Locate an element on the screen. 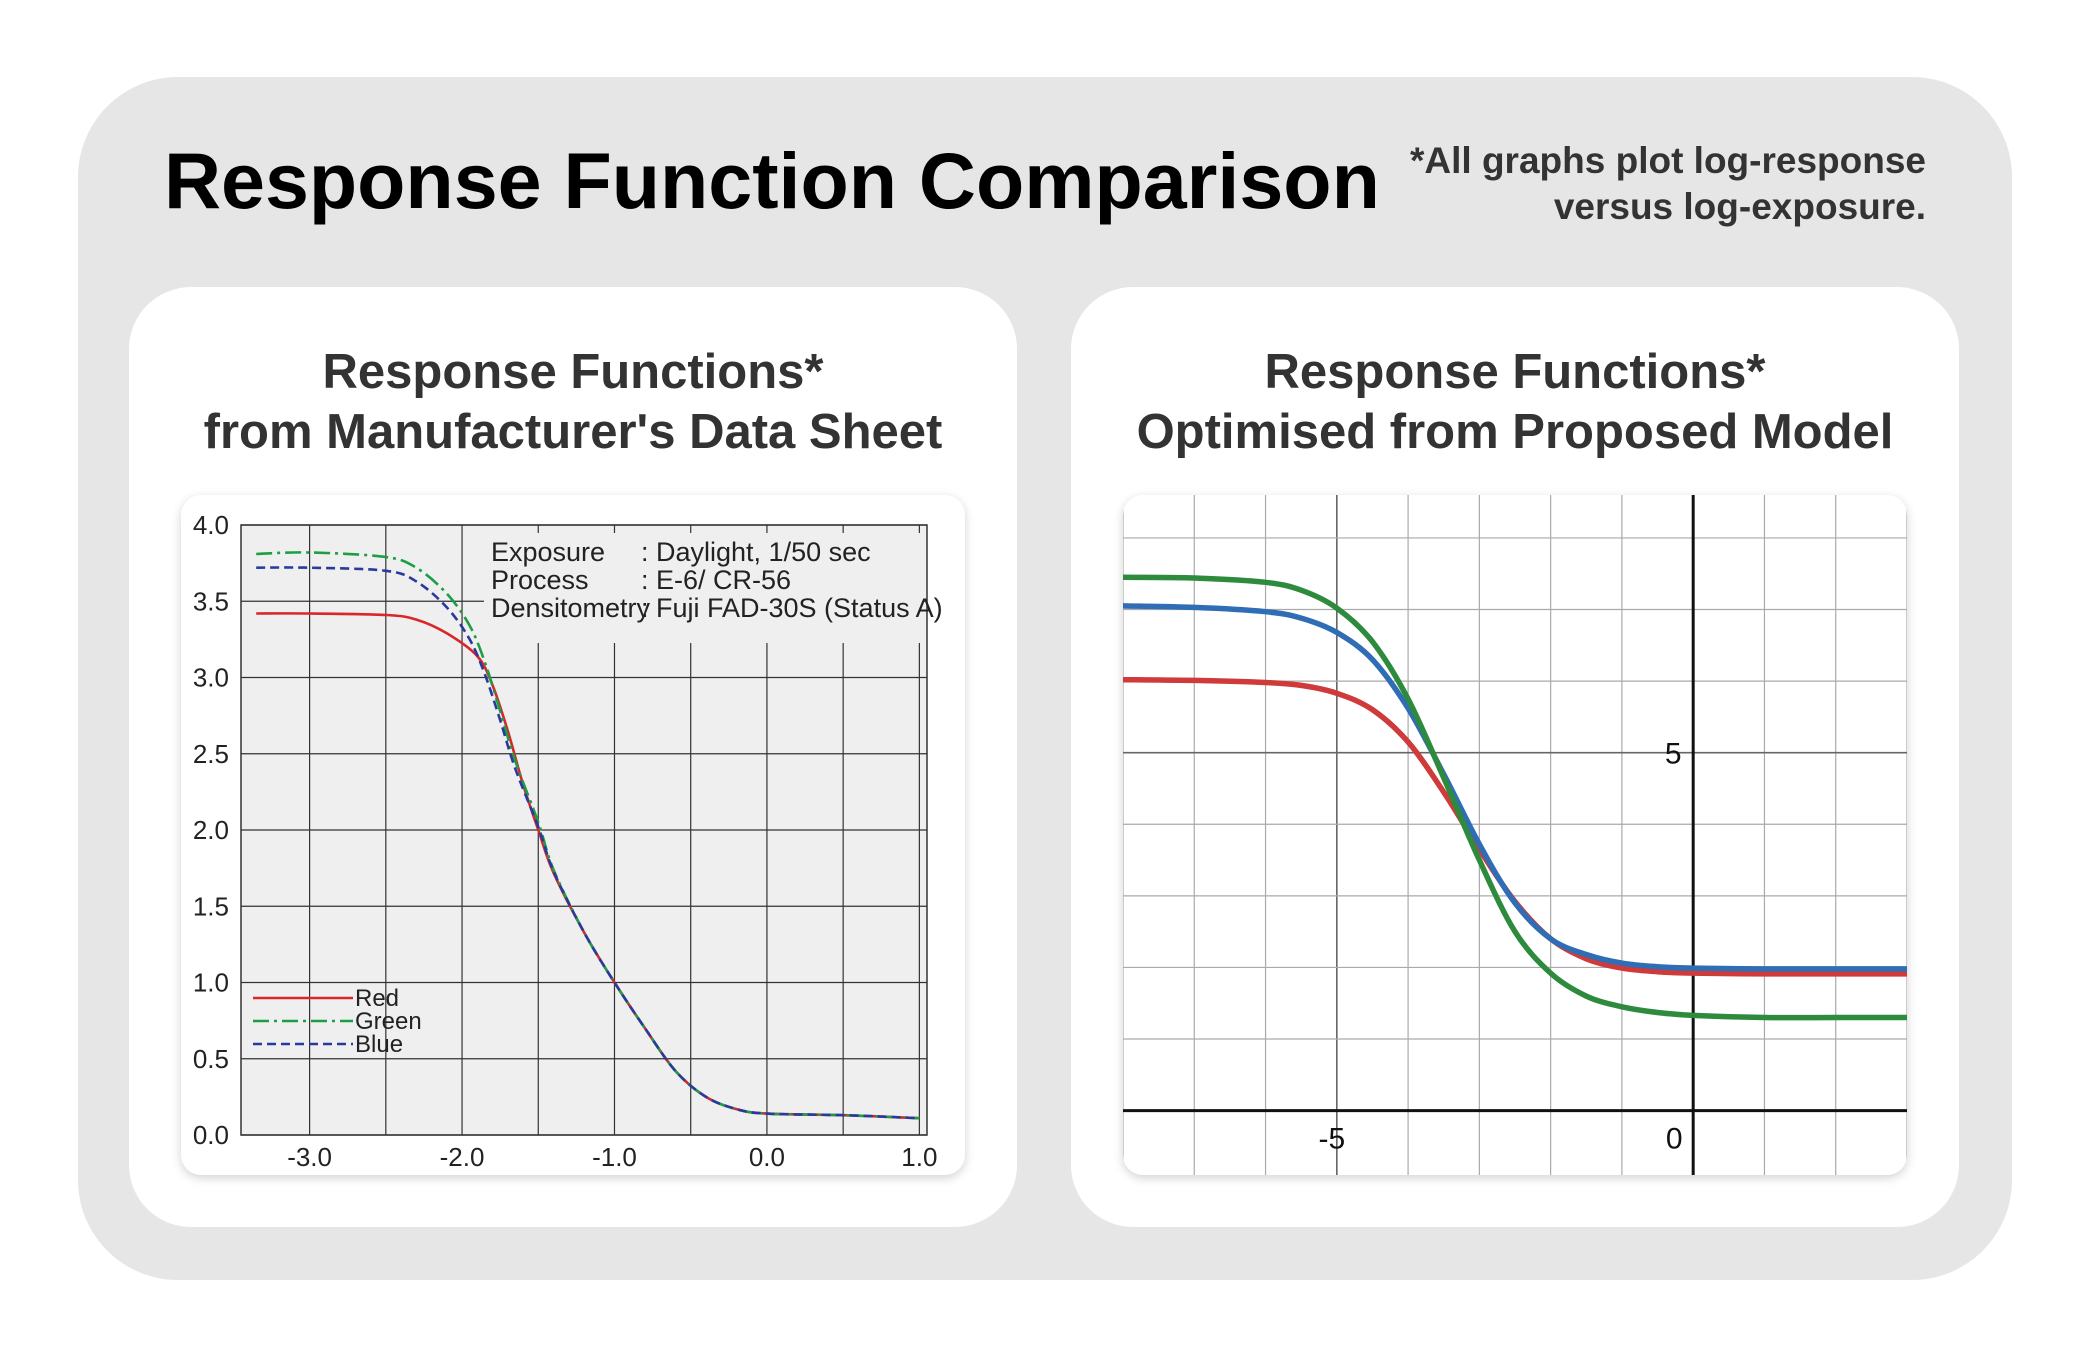 Image resolution: width=2081 pixels, height=1352 pixels. legend-label-green: Green is located at coordinates (388, 1021).